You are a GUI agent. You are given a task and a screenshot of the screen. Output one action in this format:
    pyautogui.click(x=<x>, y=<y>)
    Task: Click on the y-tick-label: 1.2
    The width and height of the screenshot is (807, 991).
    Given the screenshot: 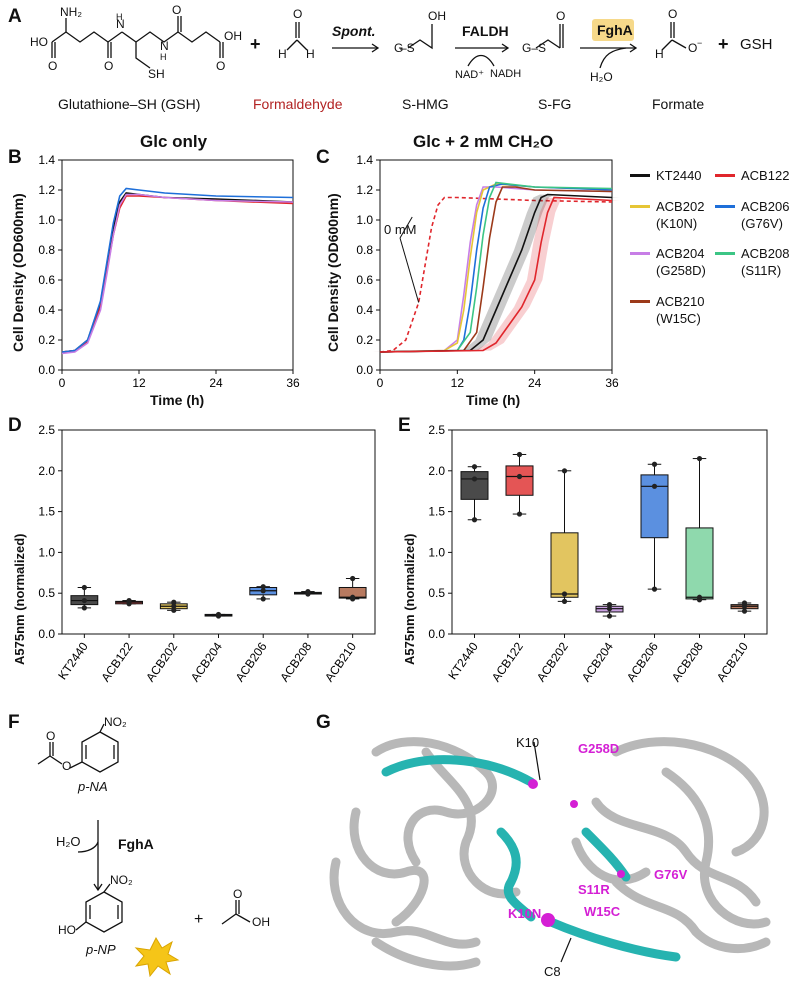 What is the action you would take?
    pyautogui.click(x=364, y=190)
    